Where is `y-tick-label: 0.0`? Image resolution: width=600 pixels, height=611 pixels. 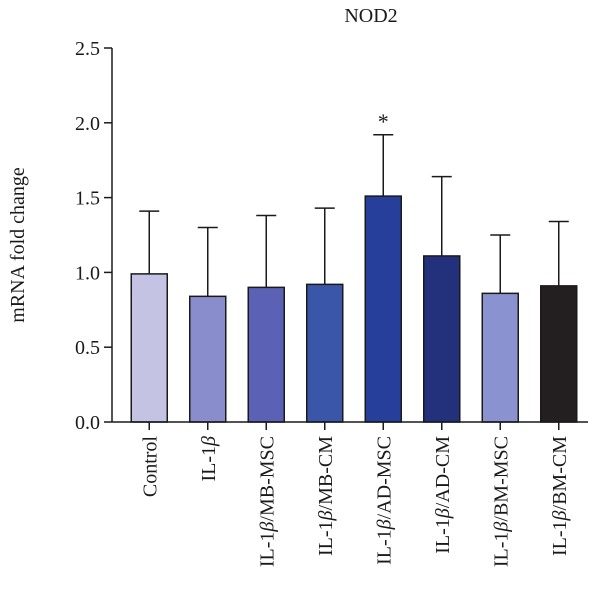 y-tick-label: 0.0 is located at coordinates (87, 423).